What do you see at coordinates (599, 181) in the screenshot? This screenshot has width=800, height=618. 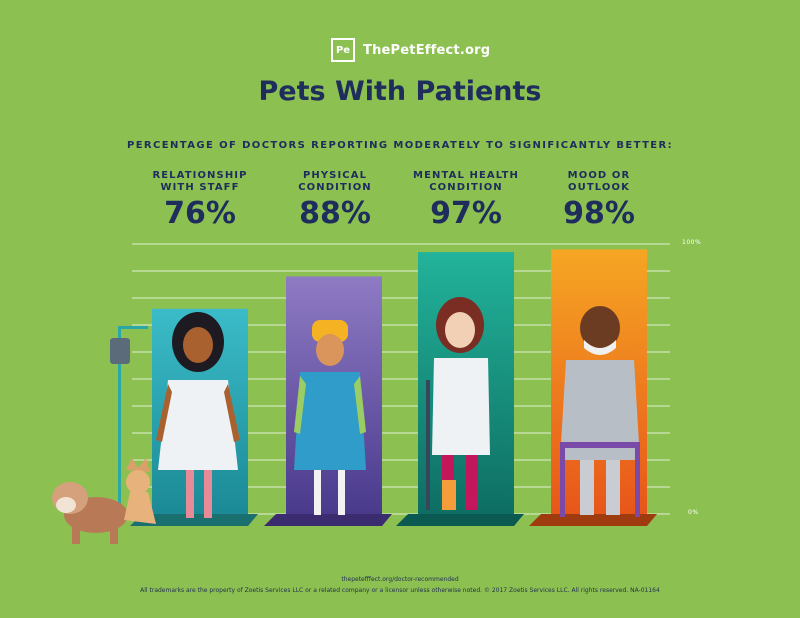 I see `category-label-4: MOOD OR OUTLOOK` at bounding box center [599, 181].